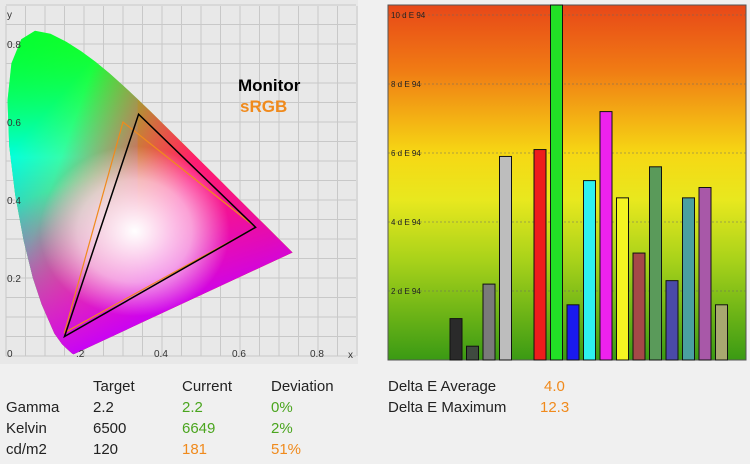 This screenshot has height=464, width=750. What do you see at coordinates (110, 428) in the screenshot?
I see `kelvin-target: 6500` at bounding box center [110, 428].